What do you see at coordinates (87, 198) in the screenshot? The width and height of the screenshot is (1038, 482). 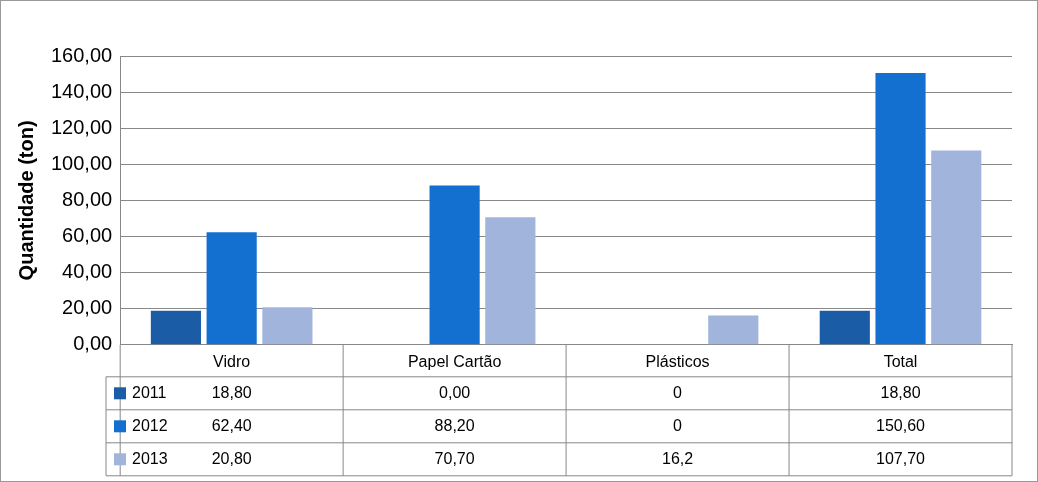 I see `y-tick-label: 80,00` at bounding box center [87, 198].